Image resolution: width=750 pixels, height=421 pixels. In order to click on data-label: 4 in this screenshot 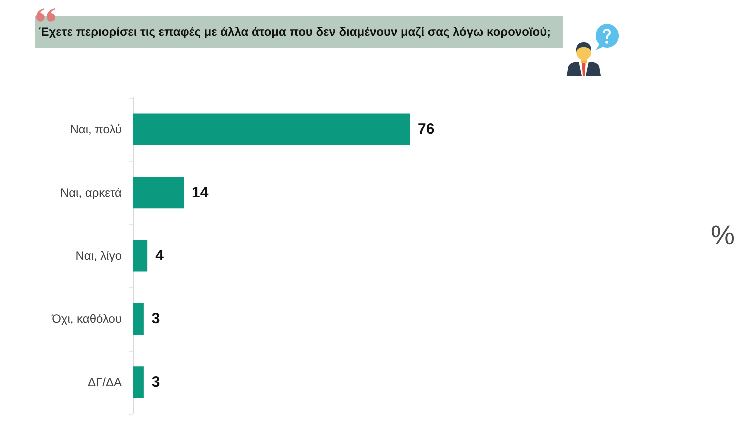, I will do `click(160, 256)`.